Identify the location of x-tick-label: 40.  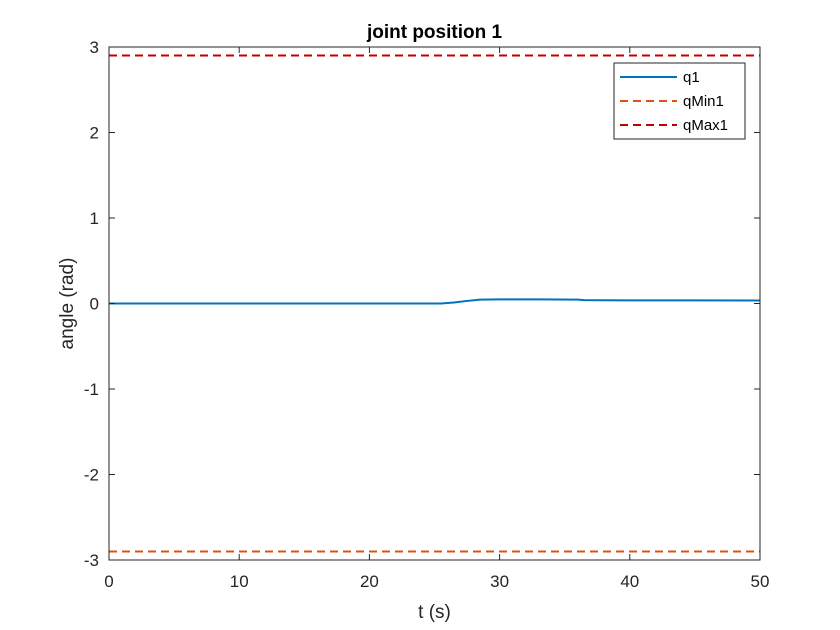
(629, 581).